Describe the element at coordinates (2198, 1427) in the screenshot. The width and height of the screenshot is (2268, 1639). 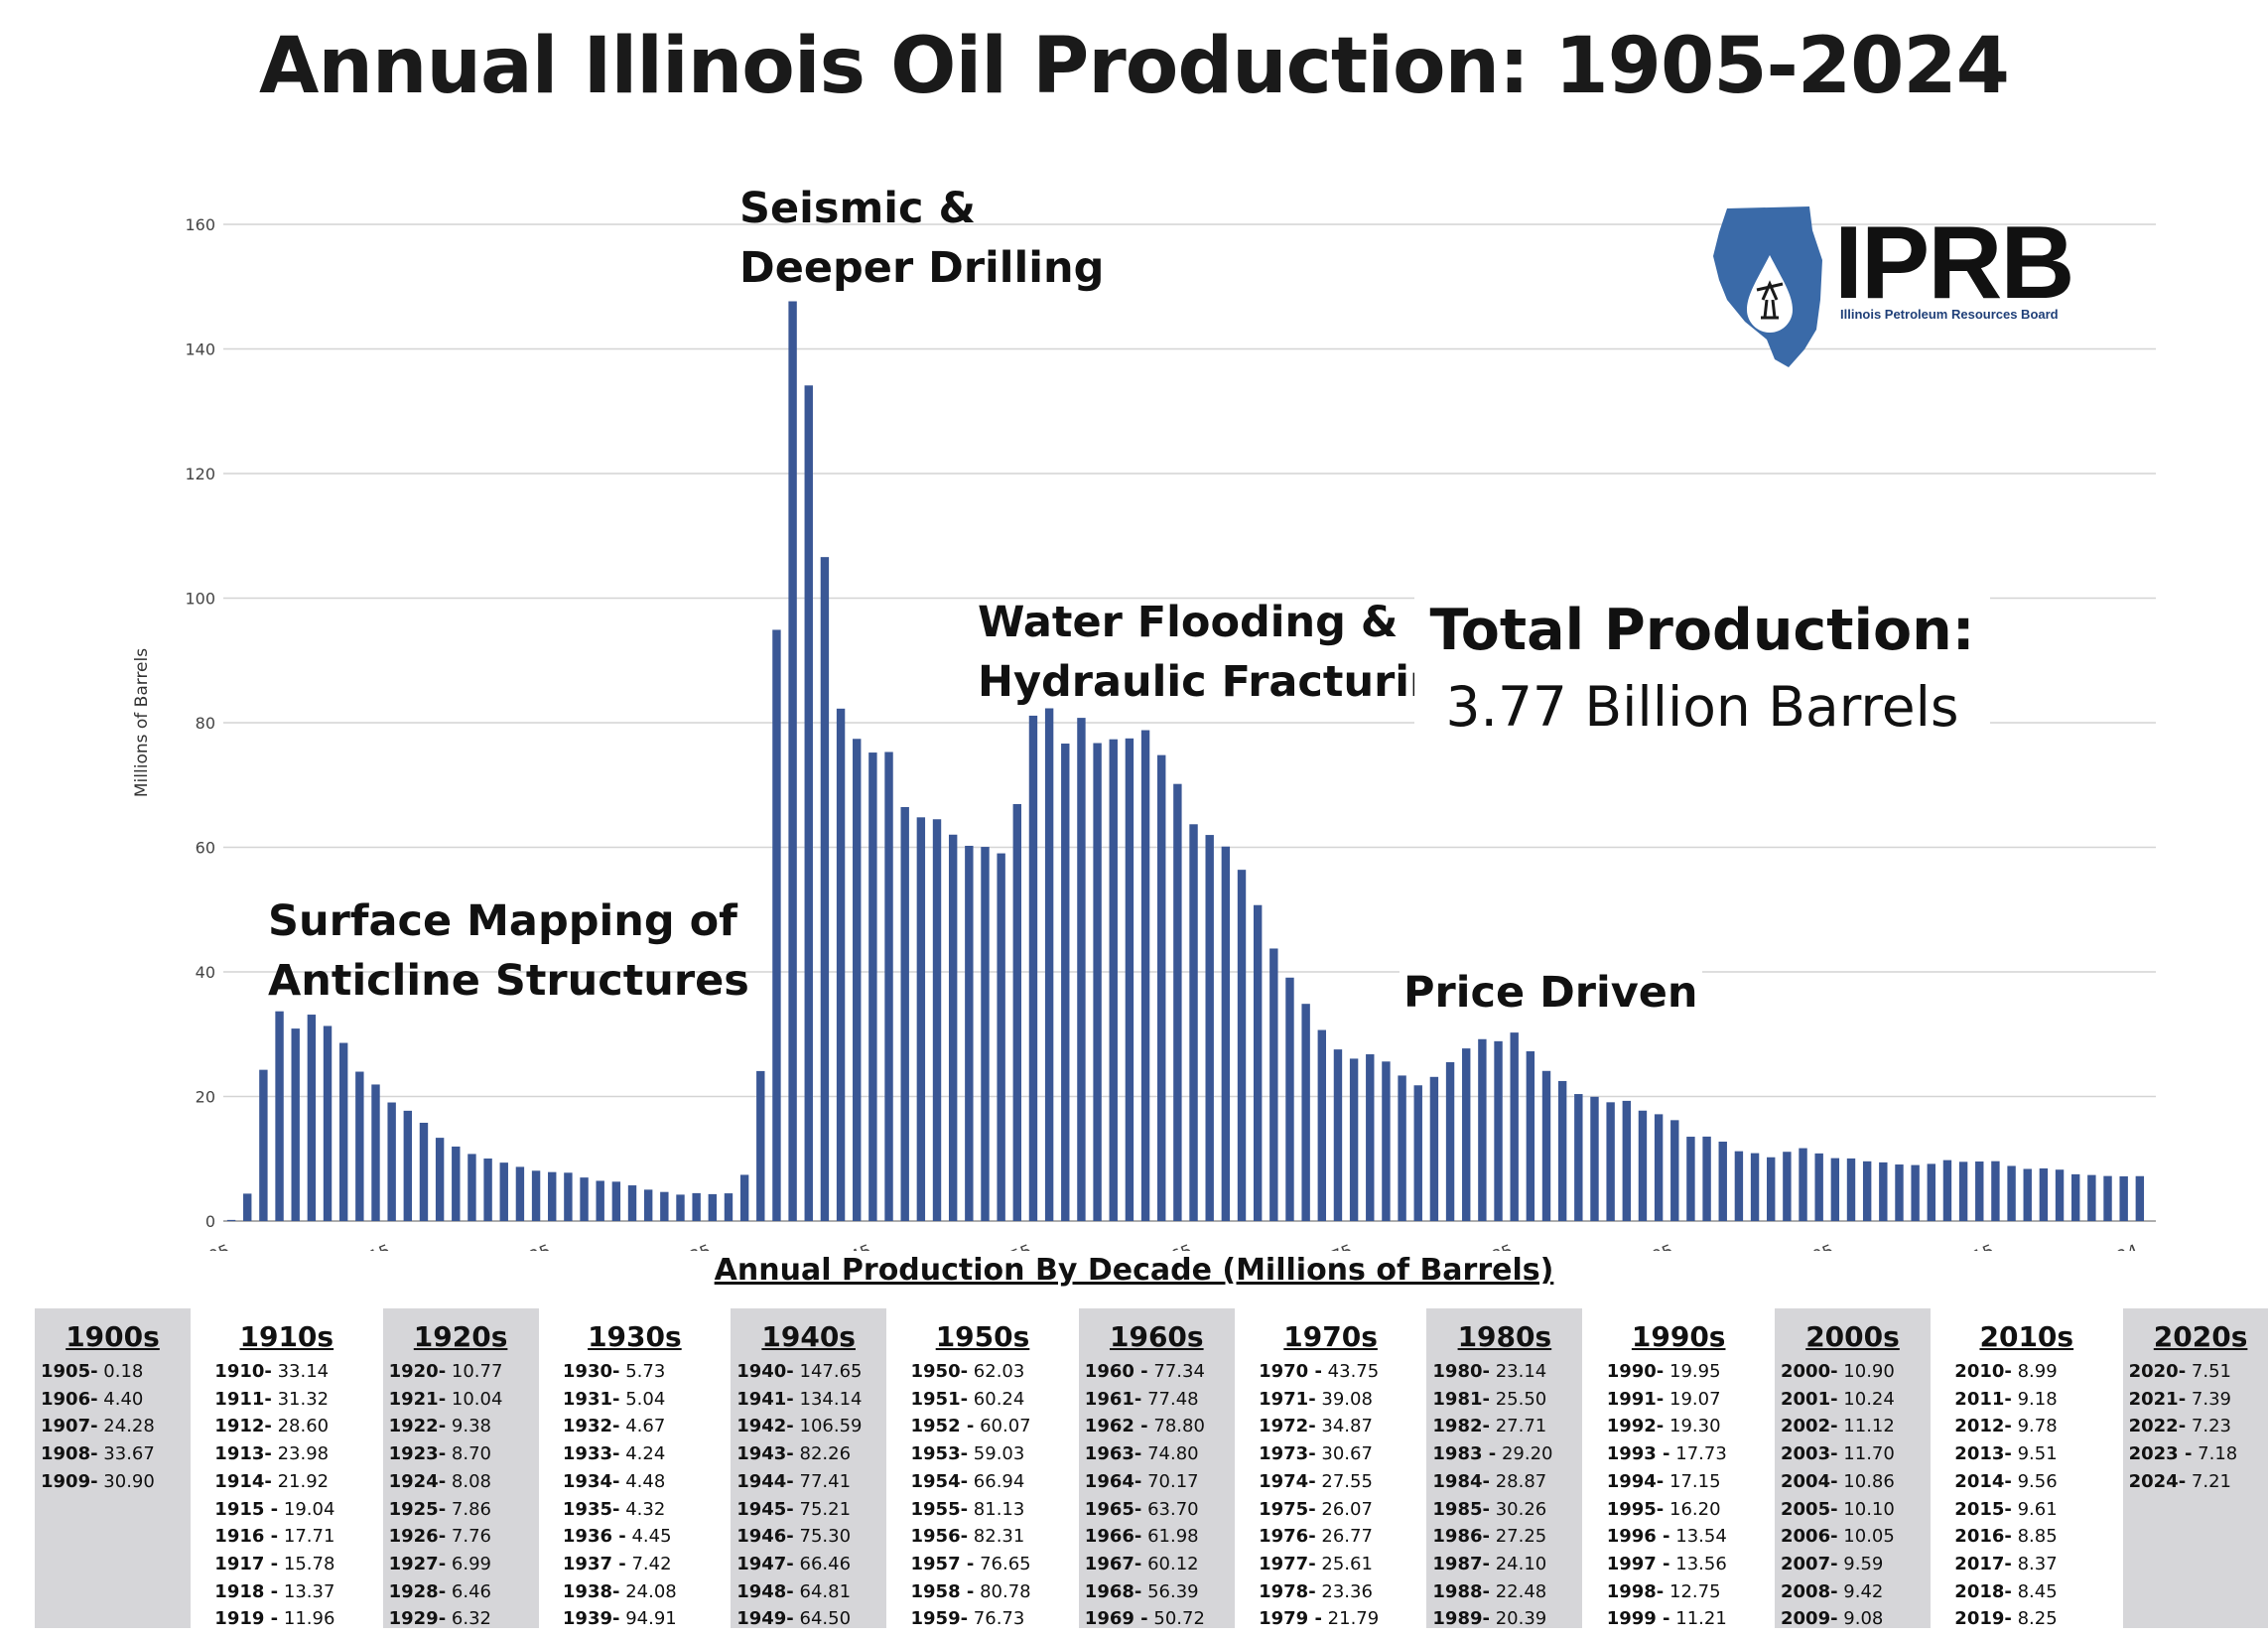
I see `decade-entry: 2022- 7.23` at that location.